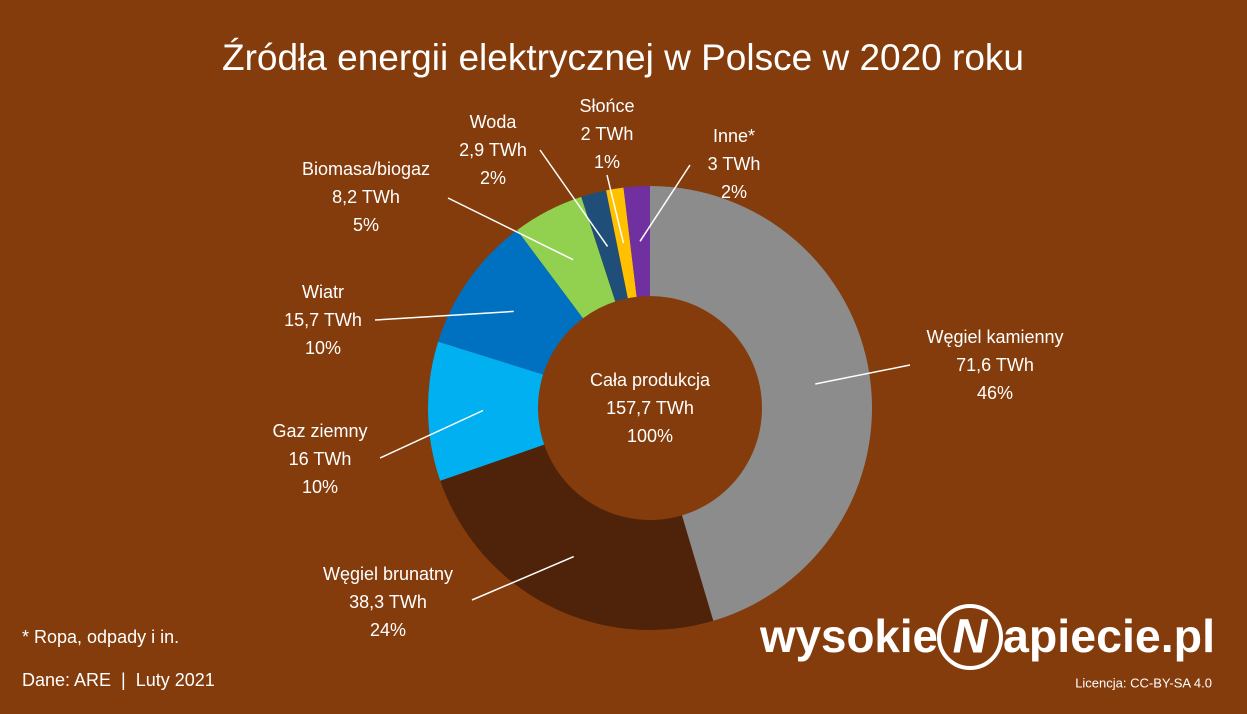 The width and height of the screenshot is (1247, 714). What do you see at coordinates (366, 169) in the screenshot?
I see `category-label: Biomasa/biogaz` at bounding box center [366, 169].